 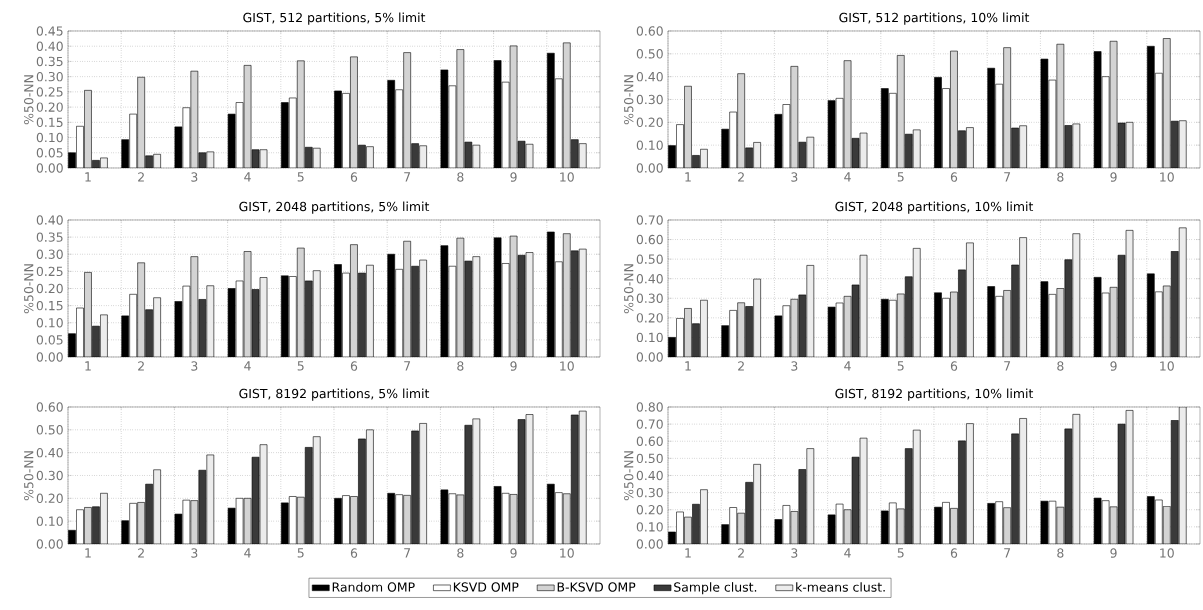 What do you see at coordinates (334, 18) in the screenshot?
I see `chart-title: GIST, 512 partitions, 5% limit` at bounding box center [334, 18].